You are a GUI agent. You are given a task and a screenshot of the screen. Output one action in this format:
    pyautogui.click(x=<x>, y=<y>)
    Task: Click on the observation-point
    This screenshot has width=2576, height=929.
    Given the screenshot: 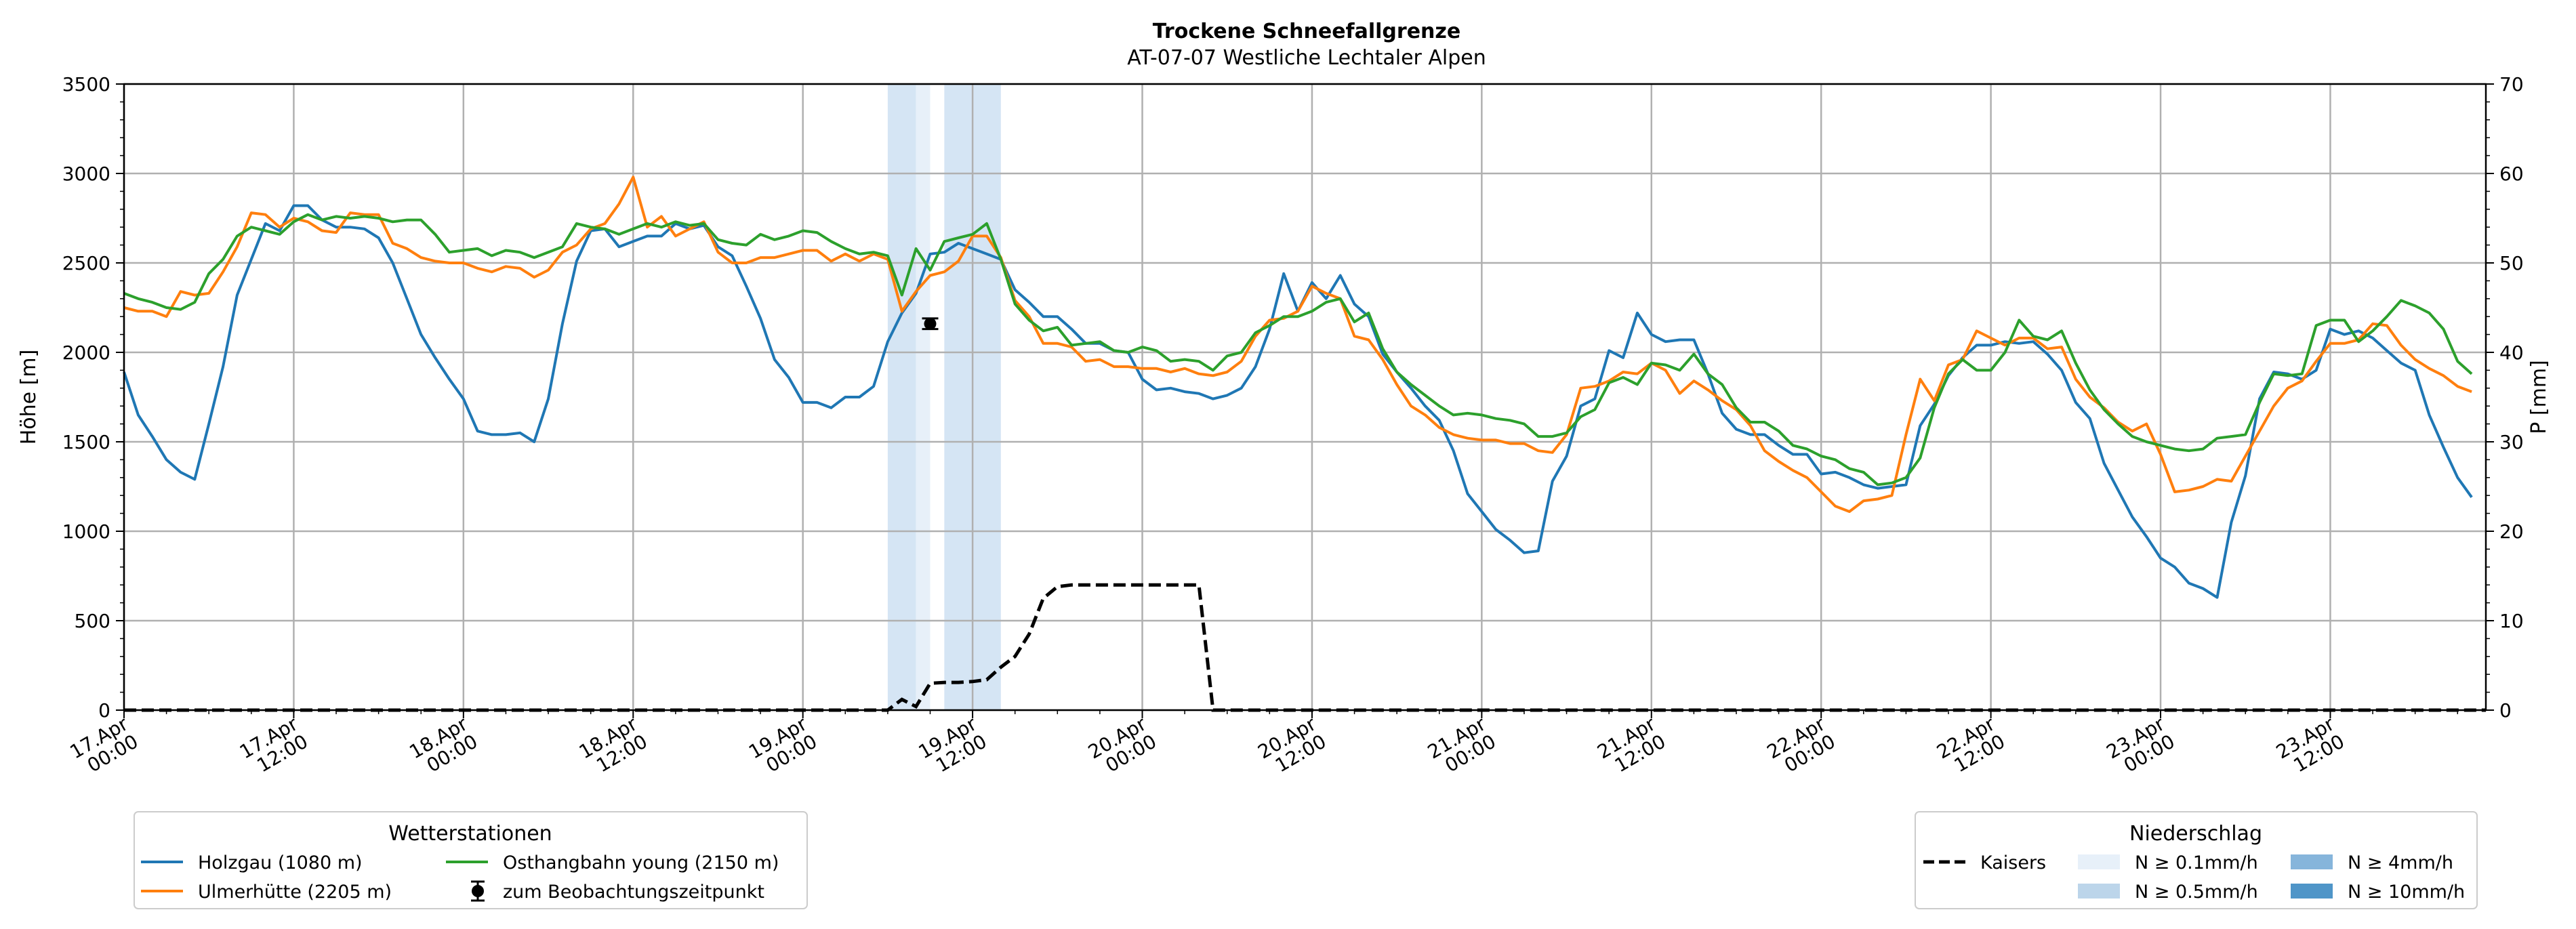 What is the action you would take?
    pyautogui.click(x=931, y=323)
    